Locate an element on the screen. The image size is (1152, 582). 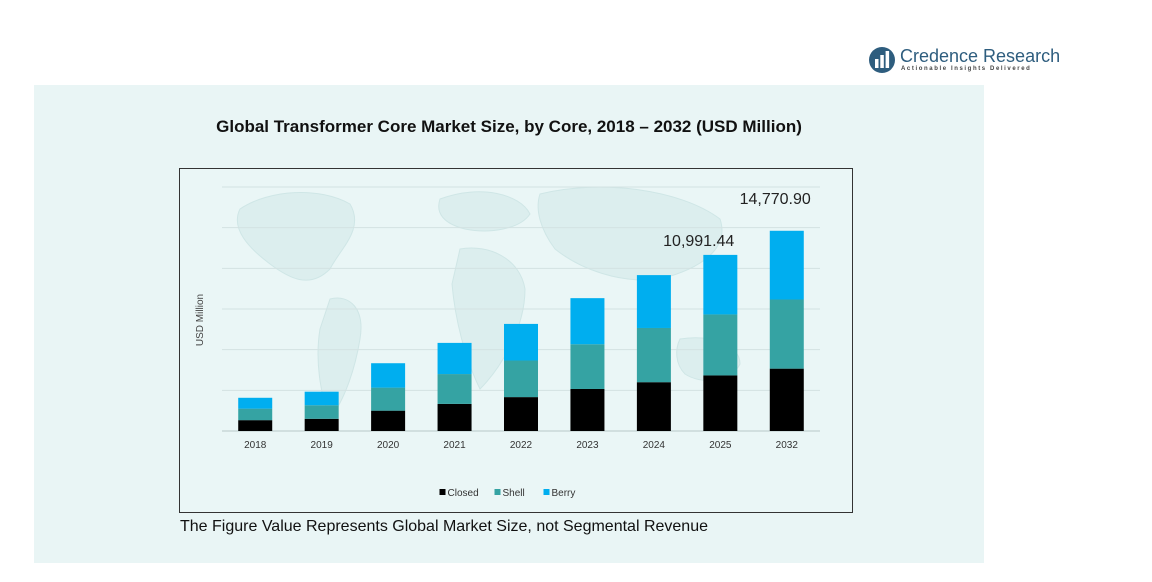
x-tick-label-2025: 2025 is located at coordinates (720, 445).